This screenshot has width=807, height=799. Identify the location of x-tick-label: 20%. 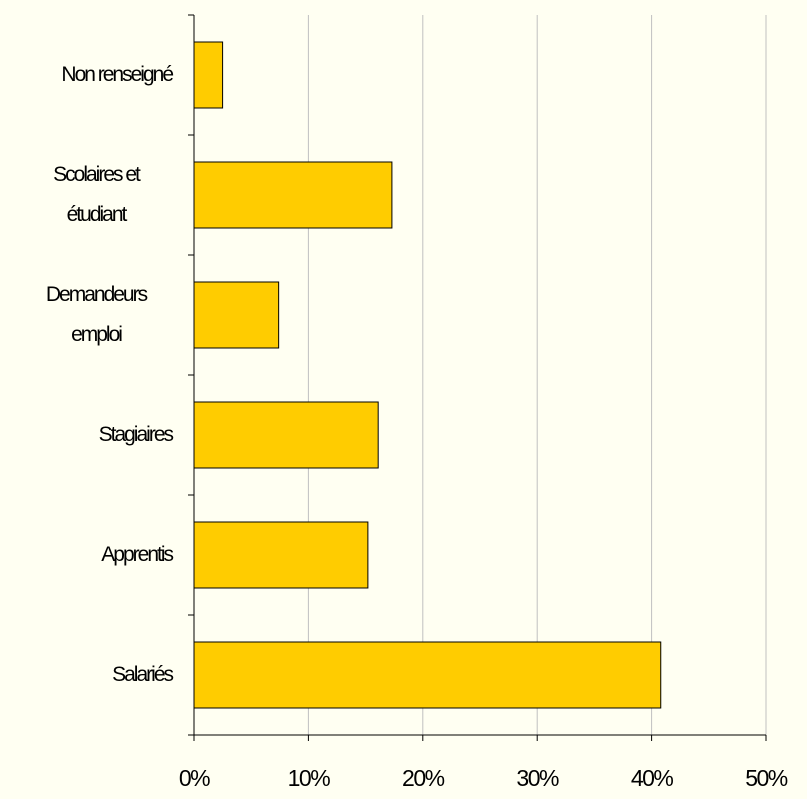
(423, 778).